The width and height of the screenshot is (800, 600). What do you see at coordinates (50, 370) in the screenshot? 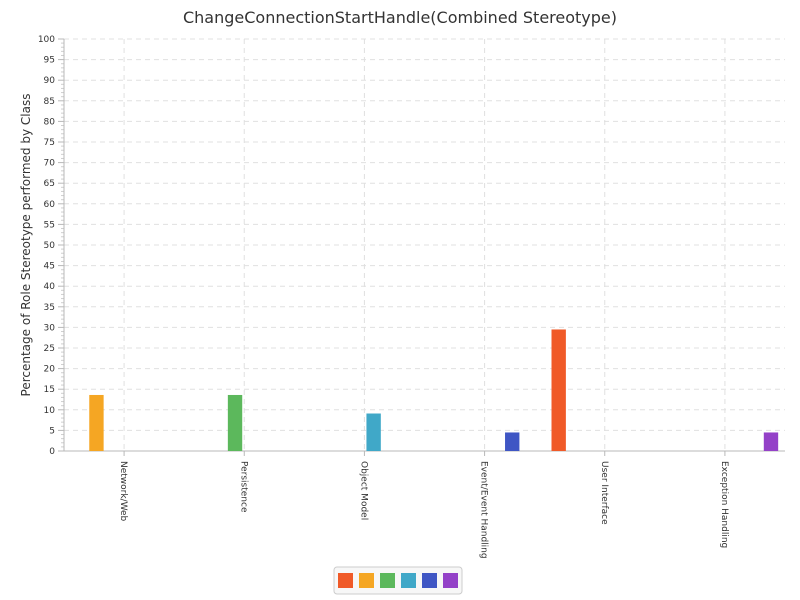
I see `y-tick-label: 20` at bounding box center [50, 370].